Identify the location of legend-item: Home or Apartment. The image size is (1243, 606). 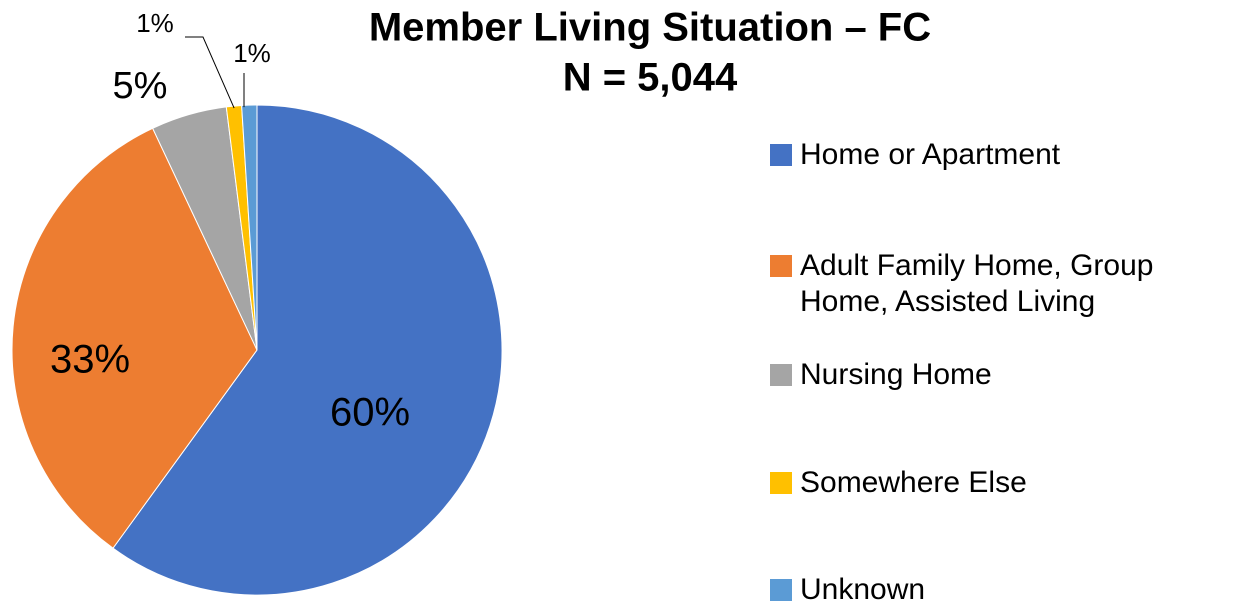
(1005, 155).